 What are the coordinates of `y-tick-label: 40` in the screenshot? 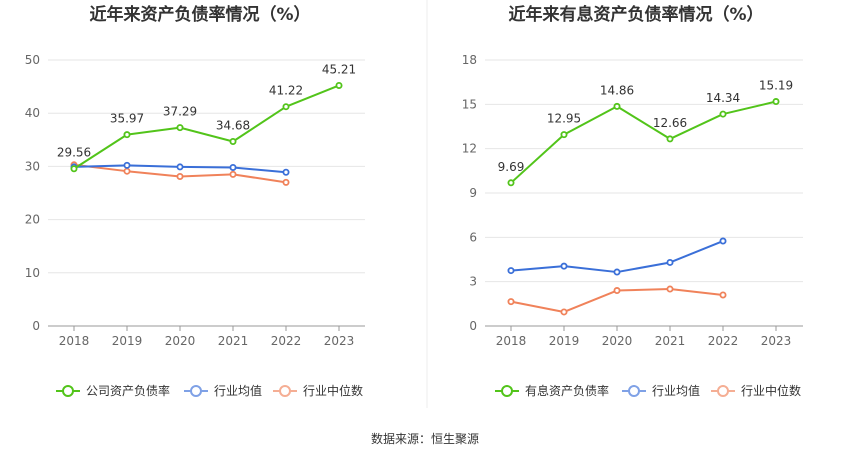 It's located at (32, 113).